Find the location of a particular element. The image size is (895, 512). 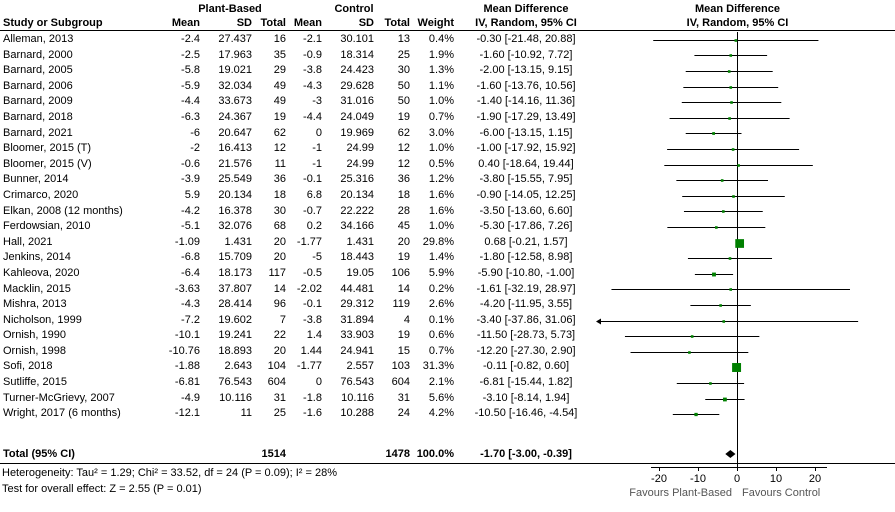

treat-n: 104 is located at coordinates (276, 366).